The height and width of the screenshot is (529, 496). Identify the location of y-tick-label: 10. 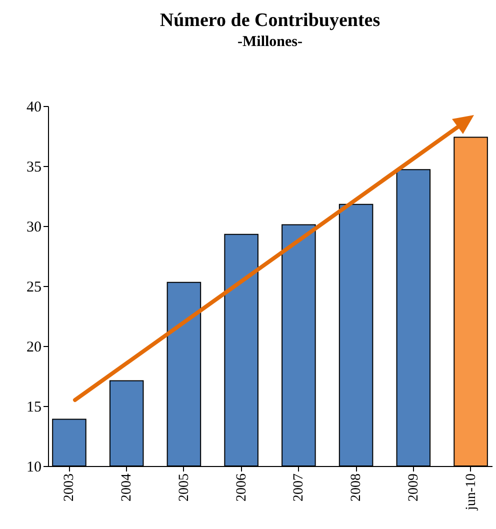
(34, 468).